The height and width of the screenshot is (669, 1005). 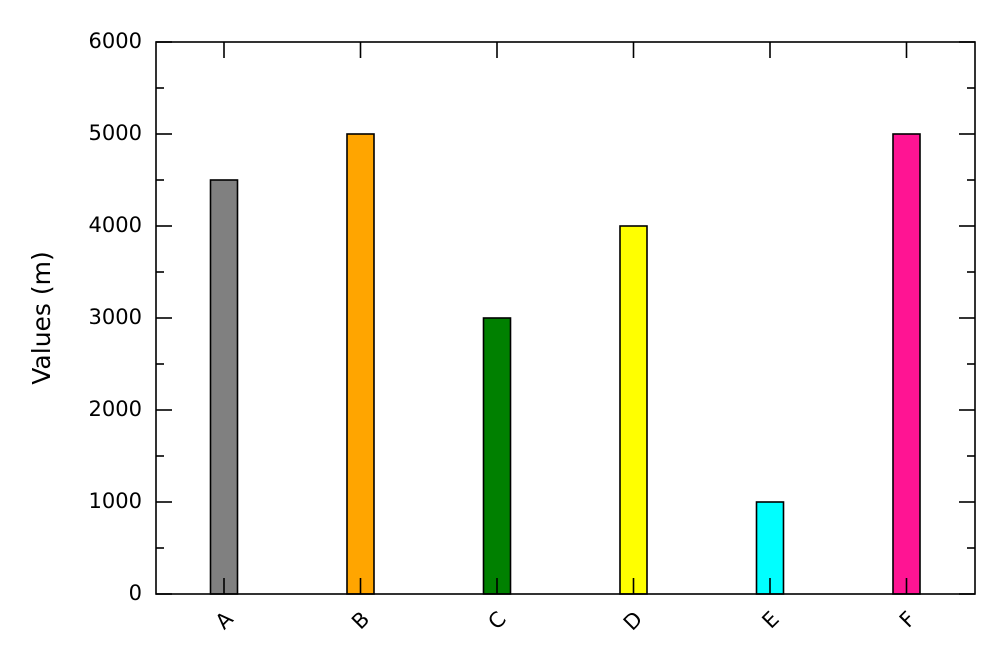 What do you see at coordinates (135, 593) in the screenshot?
I see `y-tick-label-0: 0` at bounding box center [135, 593].